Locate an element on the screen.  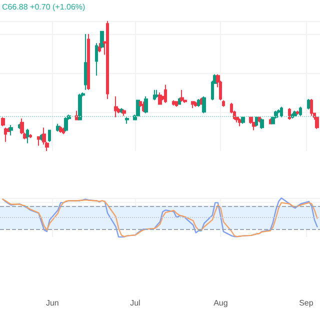
x-tick-label: Aug is located at coordinates (221, 303).